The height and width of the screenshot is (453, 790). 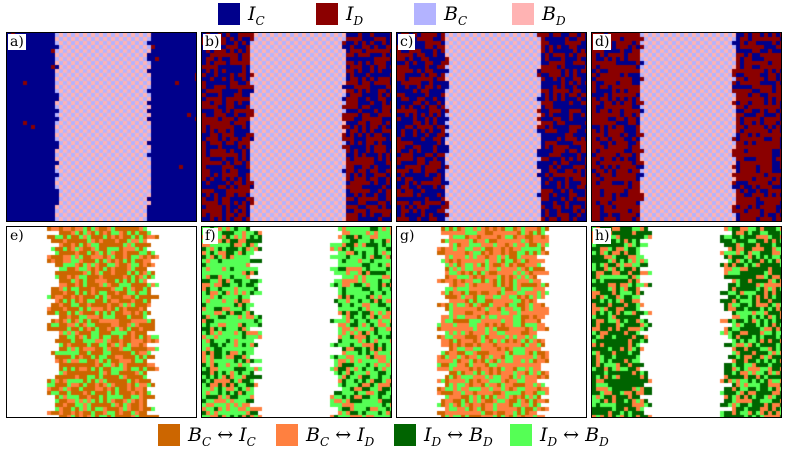 What do you see at coordinates (212, 42) in the screenshot?
I see `panel-label: b)` at bounding box center [212, 42].